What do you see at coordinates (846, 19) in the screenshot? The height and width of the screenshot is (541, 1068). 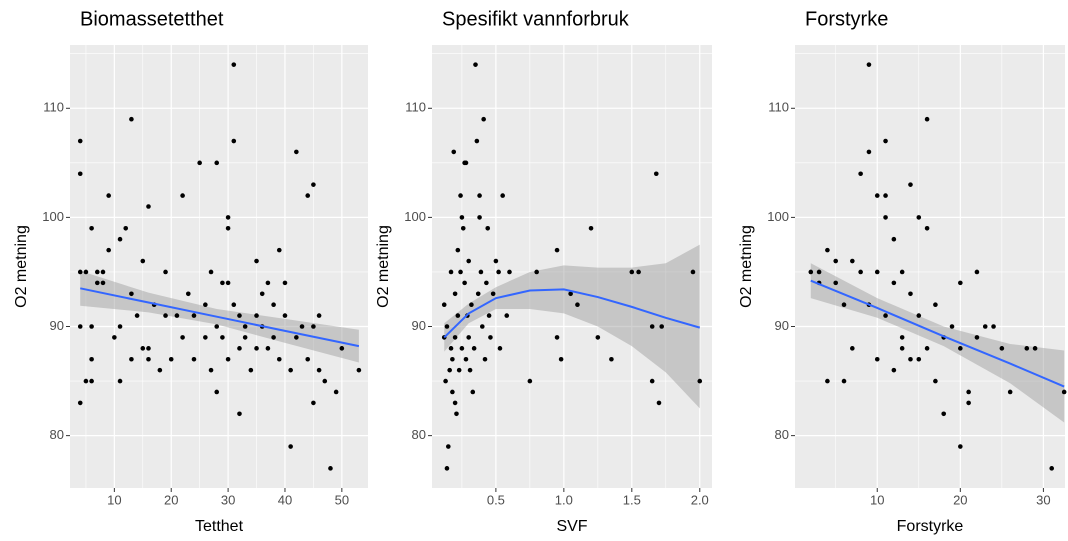 I see `chart-title: Forstyrke` at bounding box center [846, 19].